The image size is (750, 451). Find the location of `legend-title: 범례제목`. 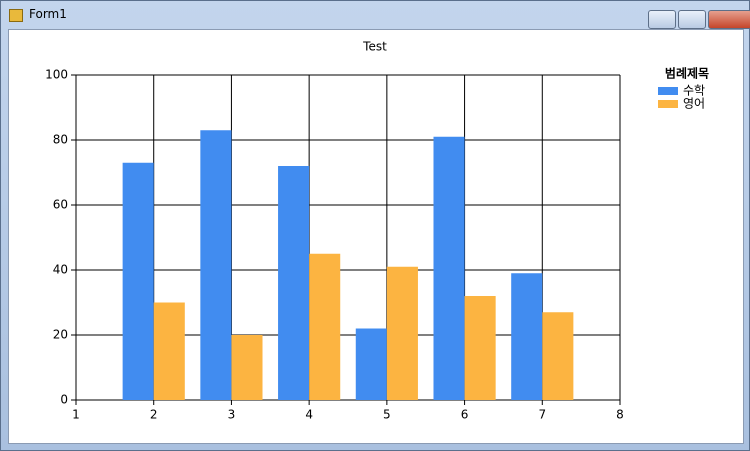

legend-title: 범례제목 is located at coordinates (687, 73).